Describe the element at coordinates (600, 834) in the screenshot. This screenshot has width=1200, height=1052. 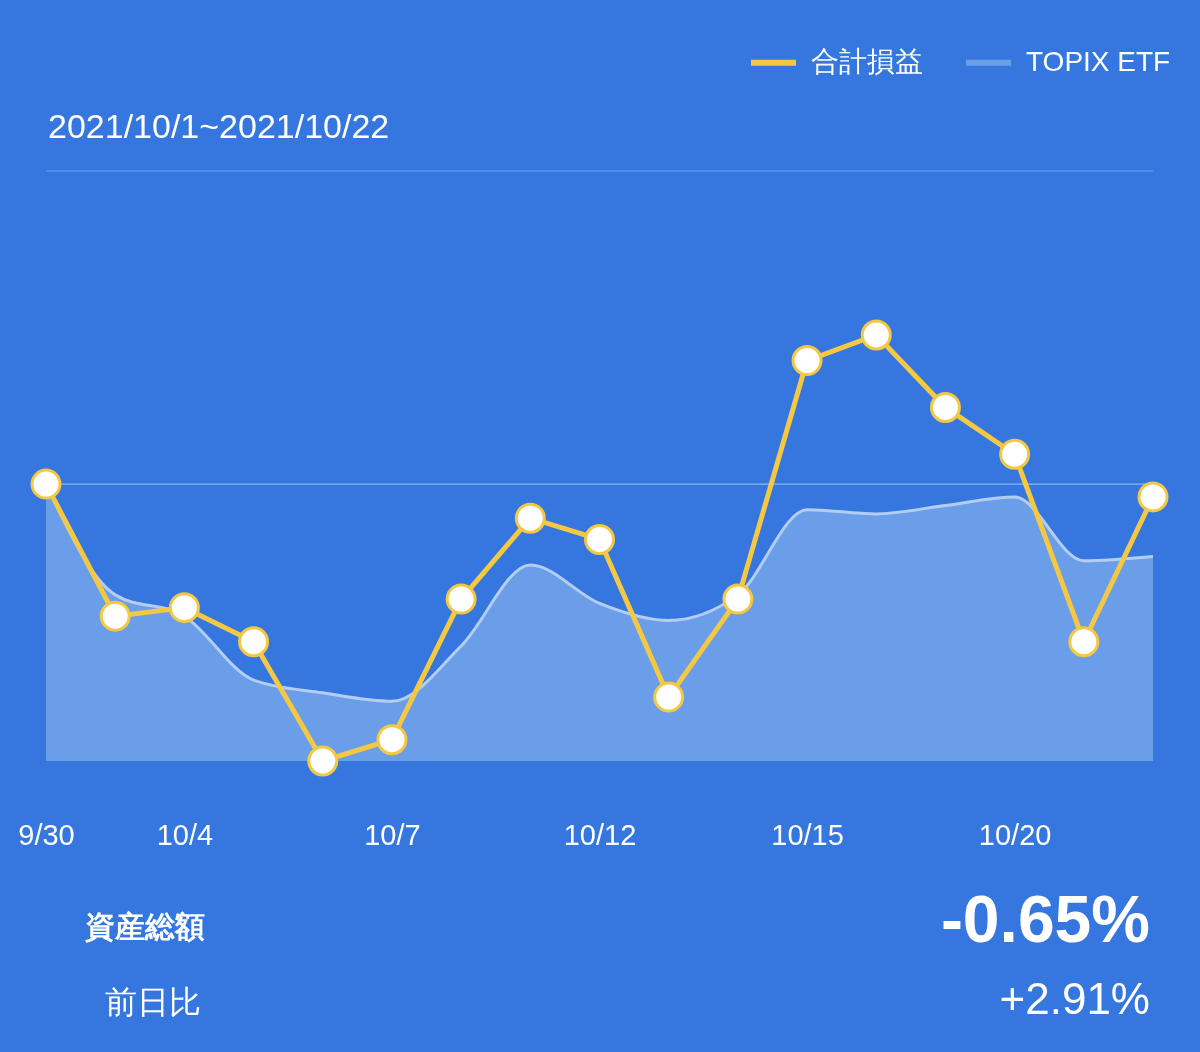
I see `x-tick-label: 10/12` at that location.